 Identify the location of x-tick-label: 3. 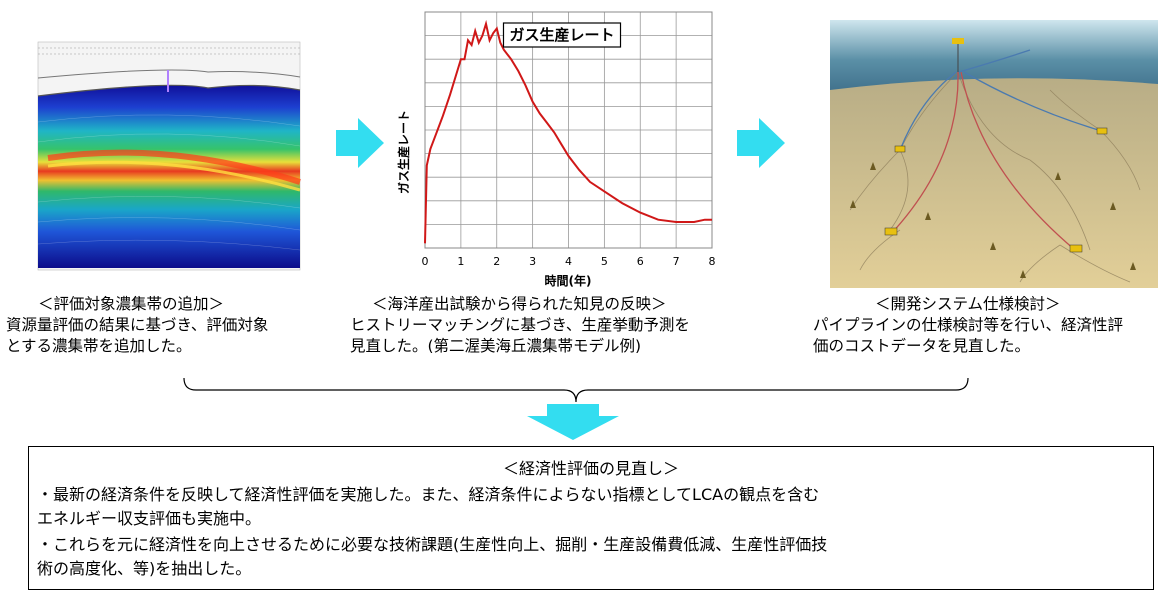
(532, 261).